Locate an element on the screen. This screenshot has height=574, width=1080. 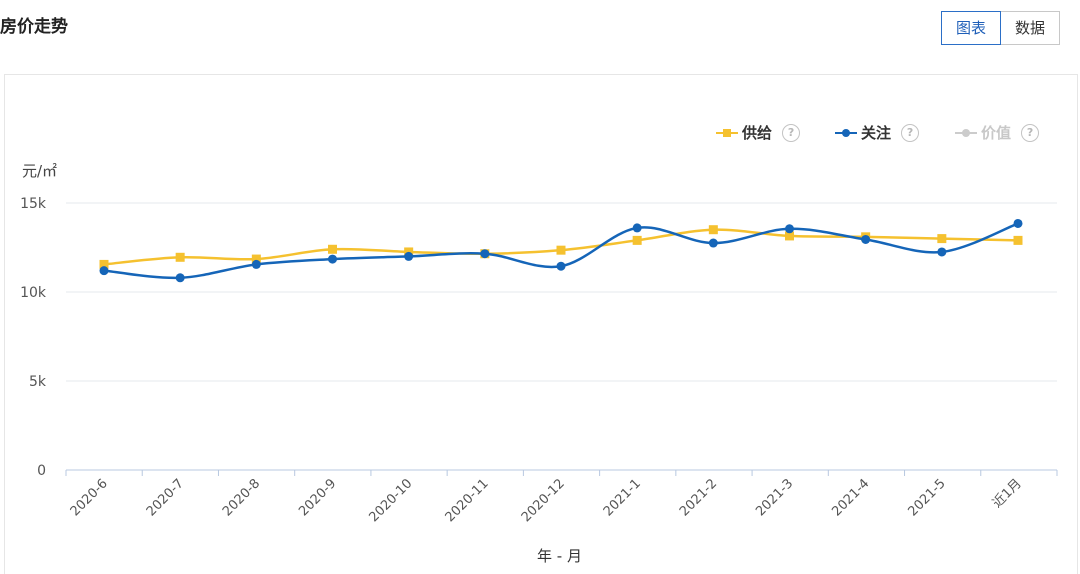
legend-item-supply: 供给 ? is located at coordinates (758, 132).